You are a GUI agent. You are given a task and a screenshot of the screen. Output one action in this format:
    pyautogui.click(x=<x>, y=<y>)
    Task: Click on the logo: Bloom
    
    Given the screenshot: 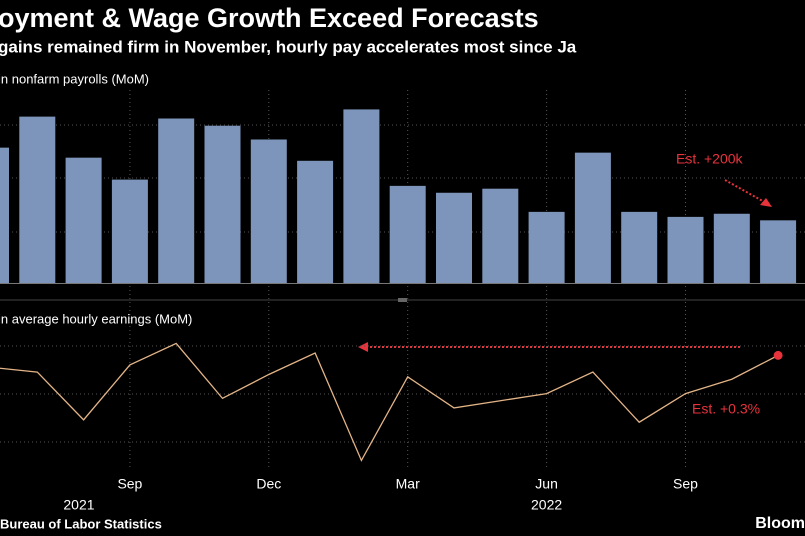 What is the action you would take?
    pyautogui.click(x=780, y=523)
    